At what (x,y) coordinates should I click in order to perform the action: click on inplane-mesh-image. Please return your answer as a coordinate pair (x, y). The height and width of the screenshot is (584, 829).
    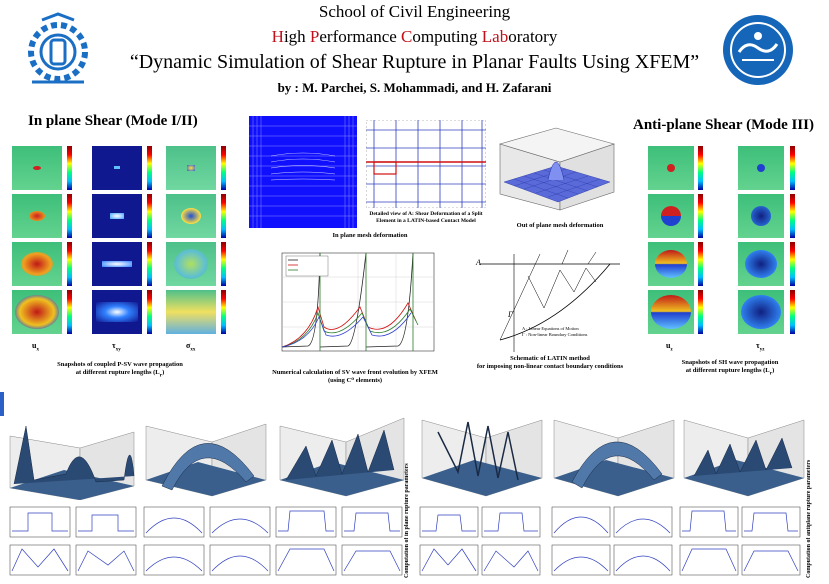
    Looking at the image, I should click on (303, 172).